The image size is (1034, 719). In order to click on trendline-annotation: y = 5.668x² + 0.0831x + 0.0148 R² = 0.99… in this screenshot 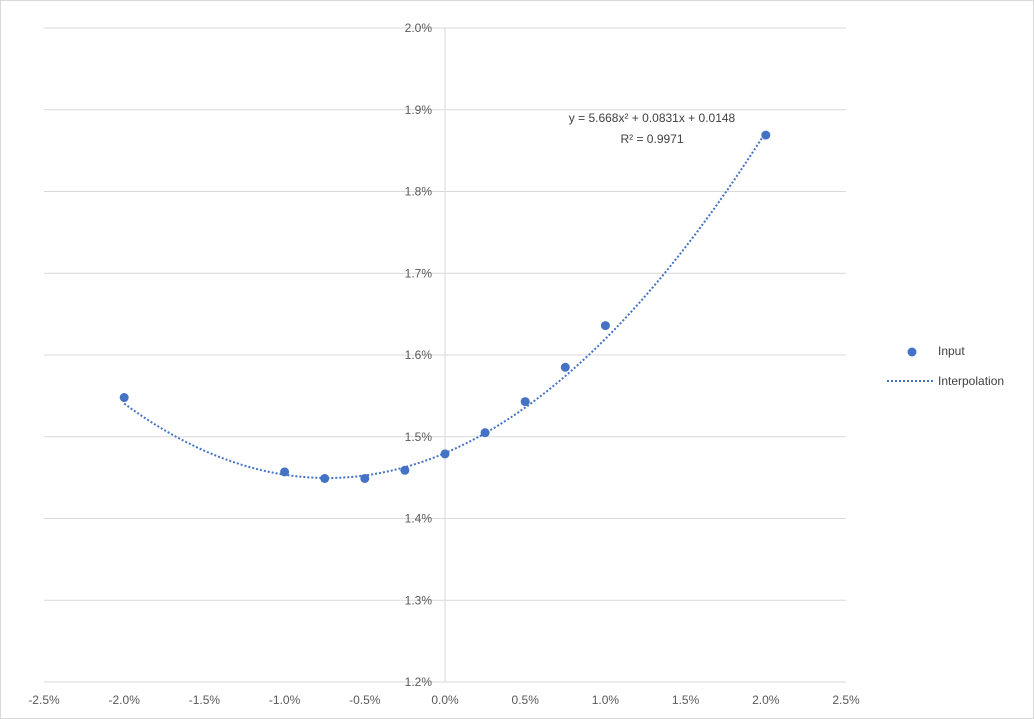, I will do `click(652, 128)`.